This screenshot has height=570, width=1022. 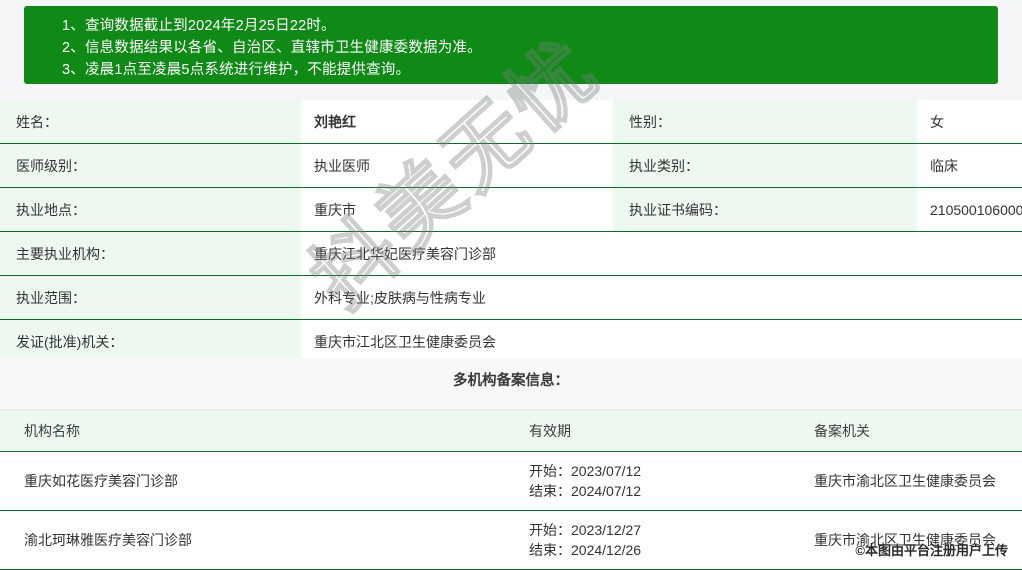 I want to click on label-license-number: 执业证书编码：, so click(x=765, y=209).